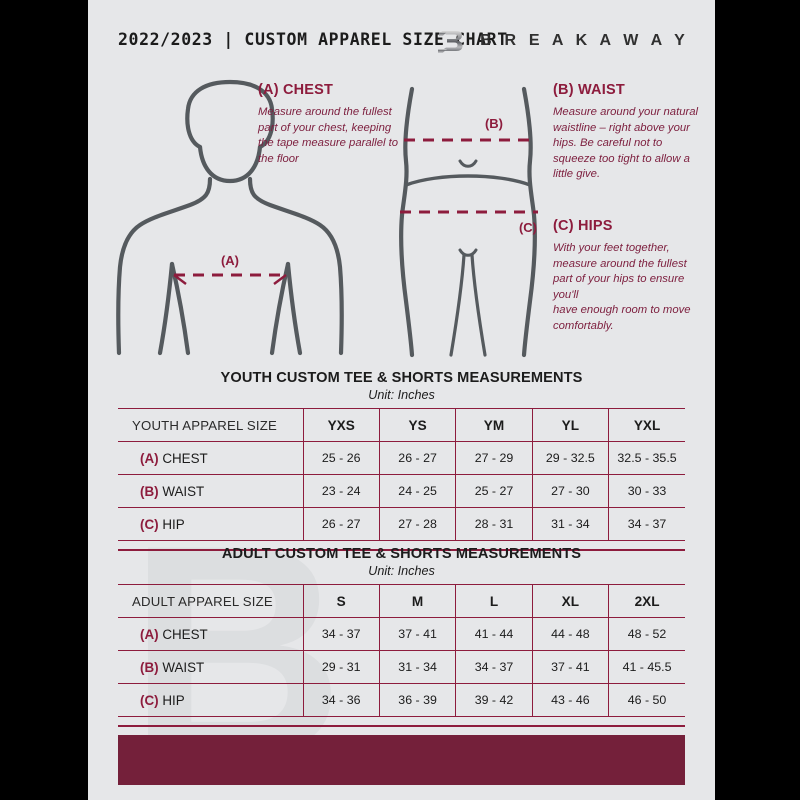 This screenshot has width=800, height=800. Describe the element at coordinates (149, 524) in the screenshot. I see `youth-row-2-tag: (C)` at that location.